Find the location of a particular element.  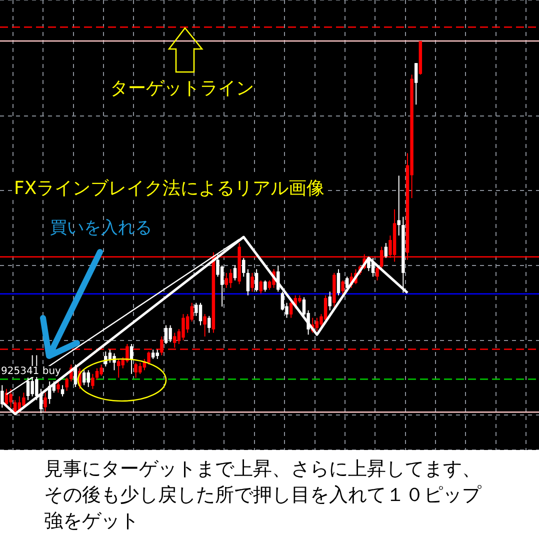

annotation: 買いを入れる is located at coordinates (101, 228).